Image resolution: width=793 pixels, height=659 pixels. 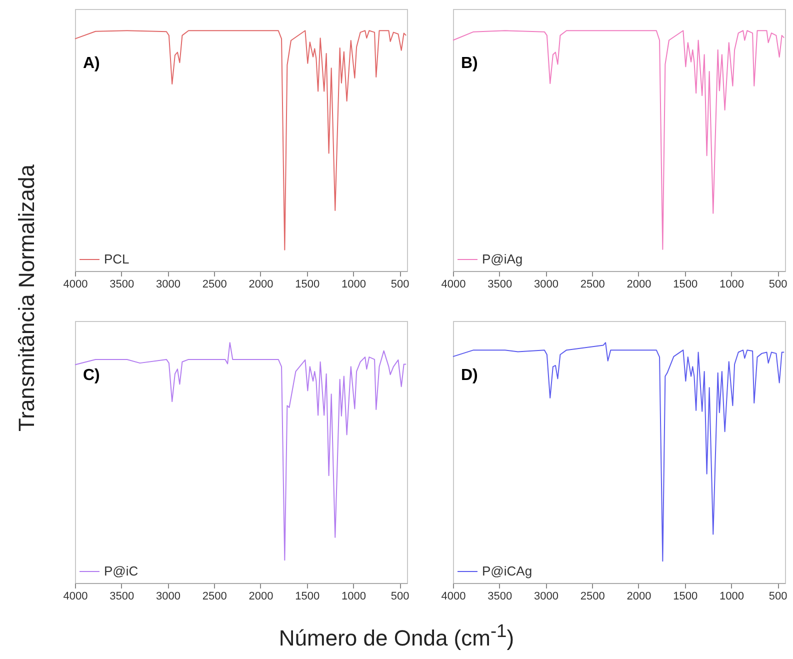 What do you see at coordinates (117, 259) in the screenshot?
I see `legend-label: PCL` at bounding box center [117, 259].